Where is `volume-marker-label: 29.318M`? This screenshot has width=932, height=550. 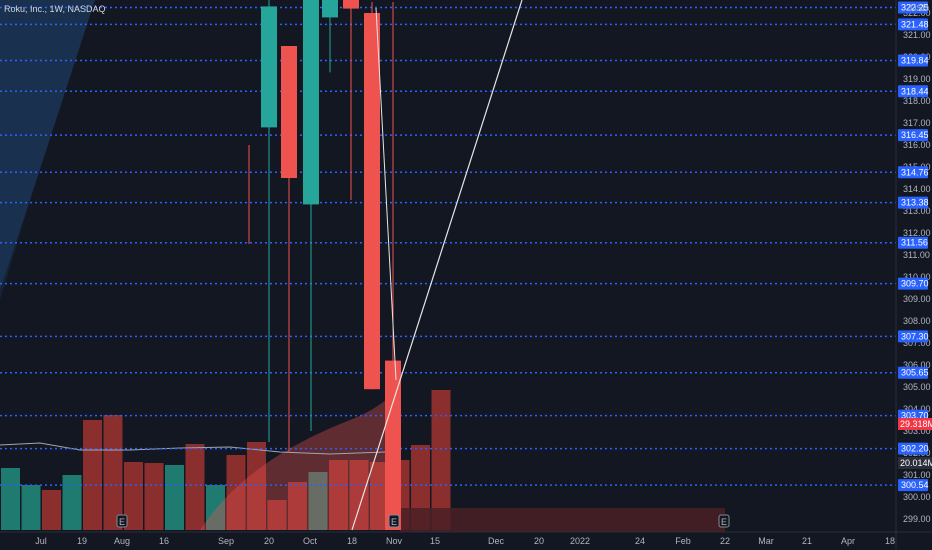
volume-marker-label: 29.318M is located at coordinates (916, 424).